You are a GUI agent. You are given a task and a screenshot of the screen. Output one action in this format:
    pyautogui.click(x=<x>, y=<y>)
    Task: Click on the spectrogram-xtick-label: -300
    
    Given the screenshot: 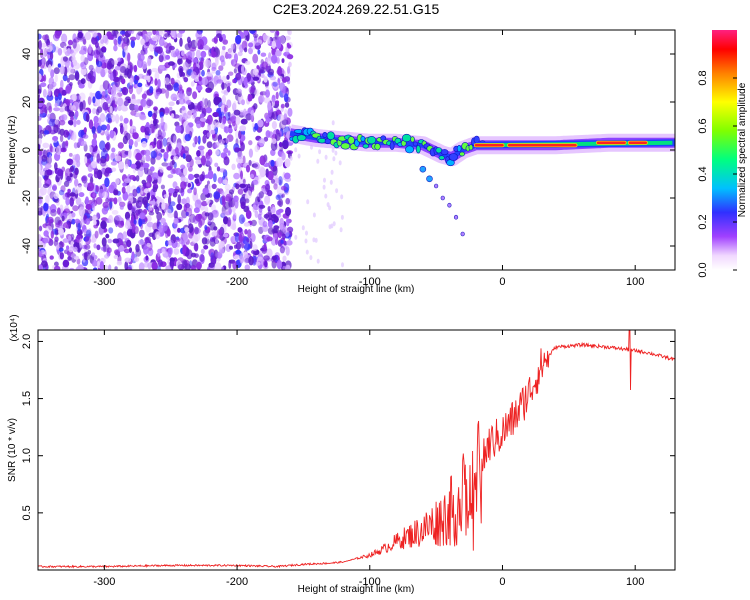 What is the action you would take?
    pyautogui.click(x=104, y=282)
    